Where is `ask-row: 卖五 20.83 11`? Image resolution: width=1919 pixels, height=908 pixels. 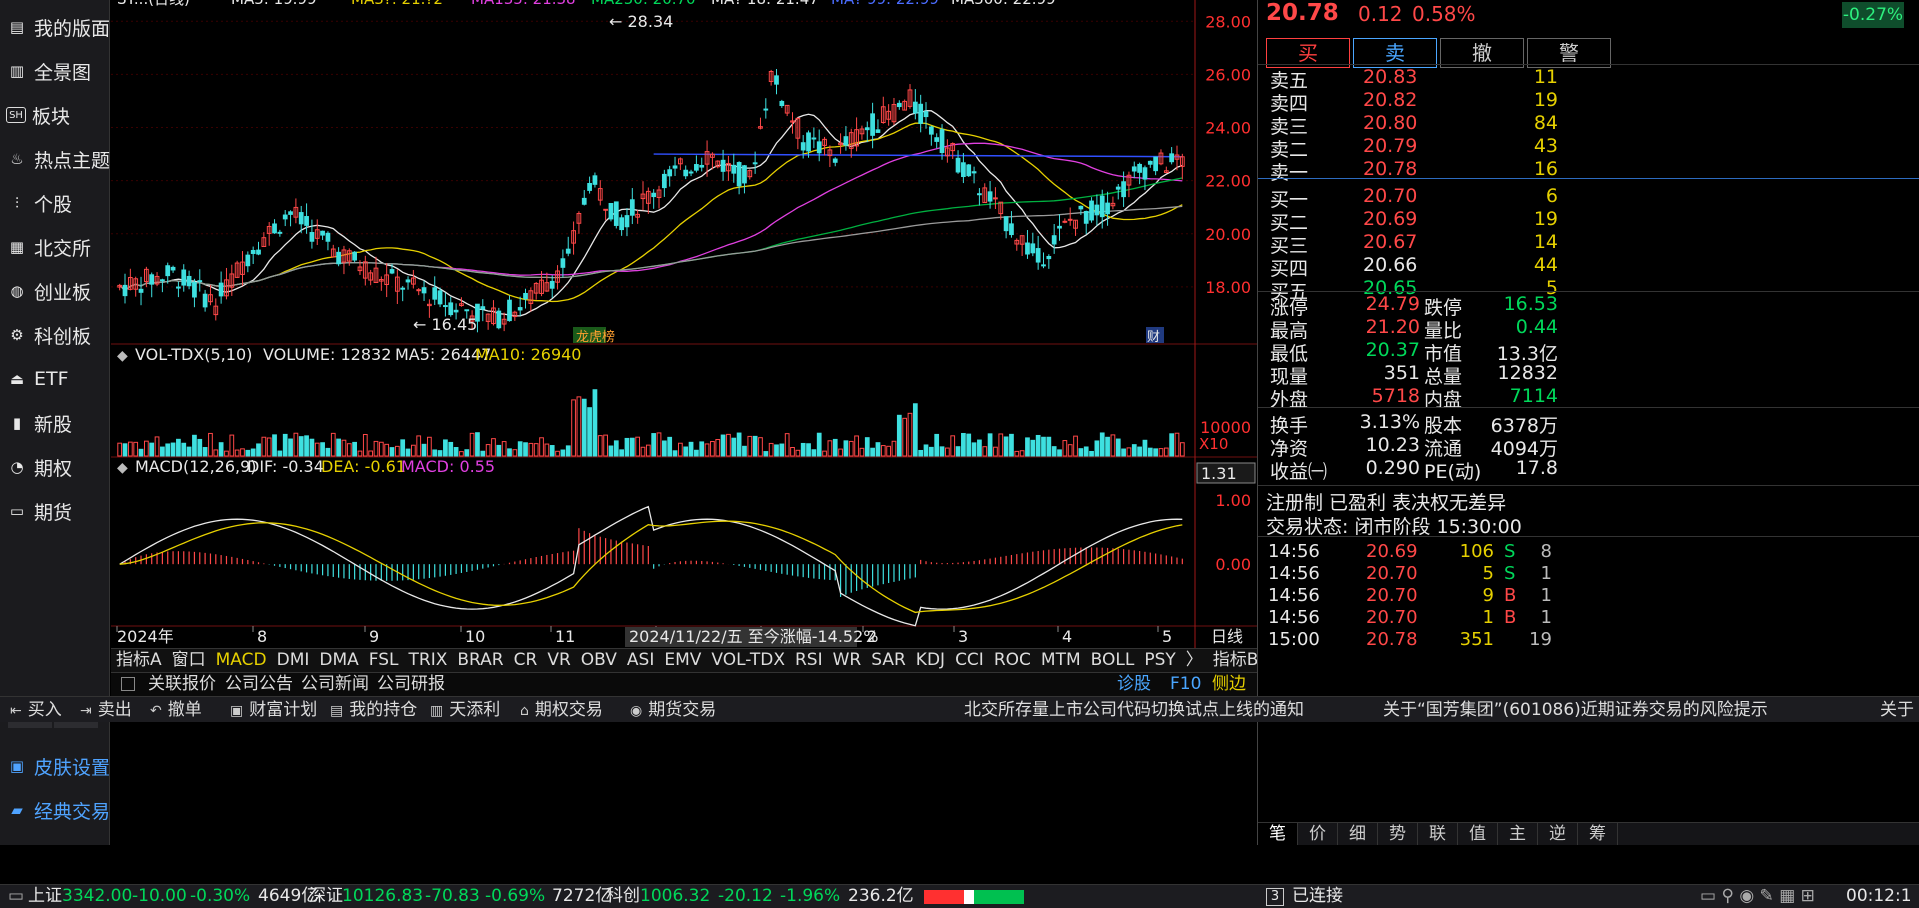
ask-row: 卖五 20.83 11 is located at coordinates (1588, 79).